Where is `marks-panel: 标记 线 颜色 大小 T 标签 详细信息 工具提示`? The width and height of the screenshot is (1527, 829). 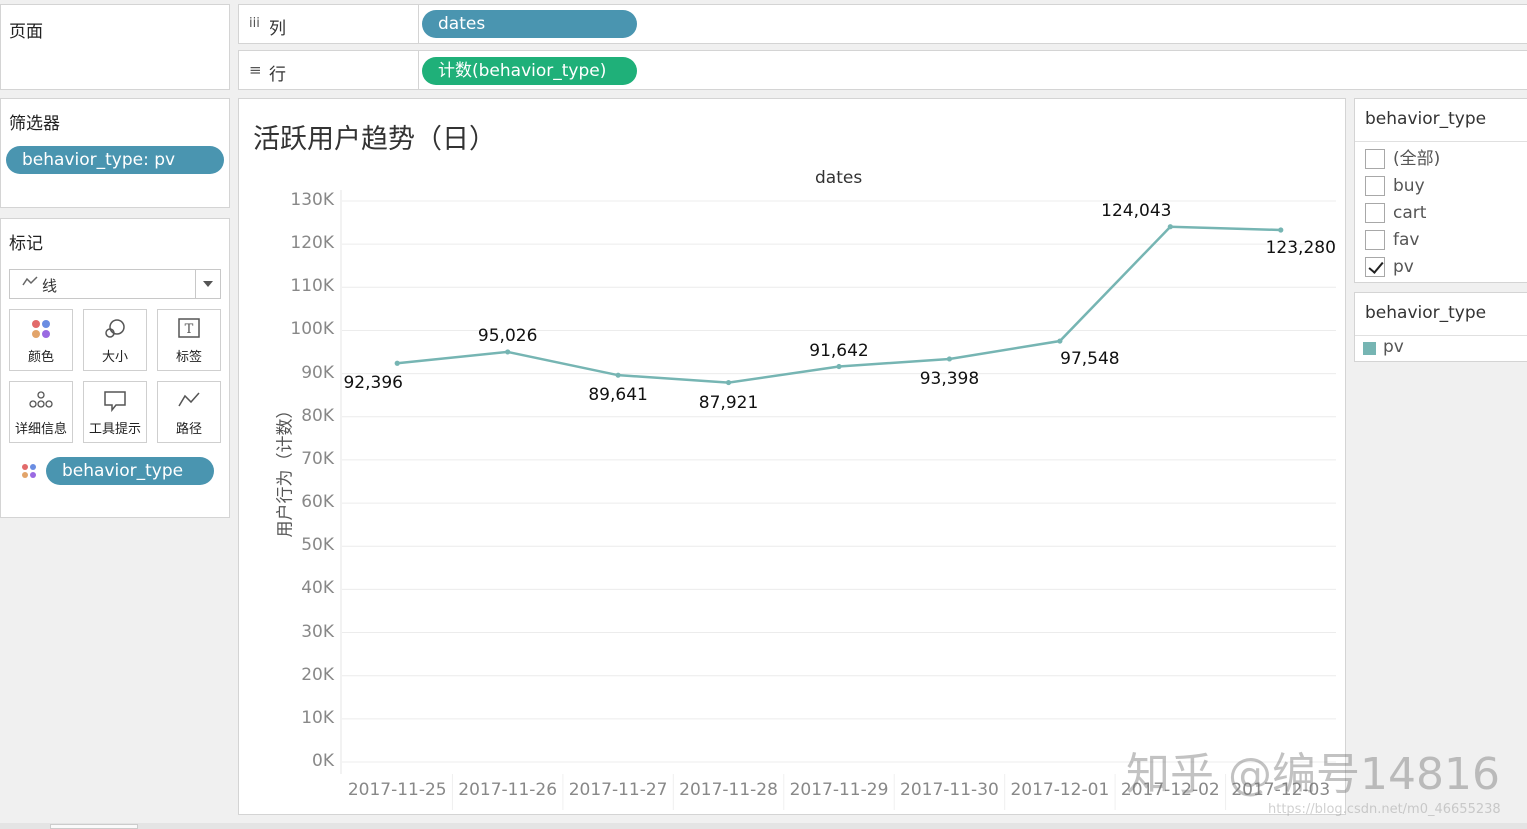
marks-panel: 标记 线 颜色 大小 T 标签 详细信息 工具提示 is located at coordinates (115, 368).